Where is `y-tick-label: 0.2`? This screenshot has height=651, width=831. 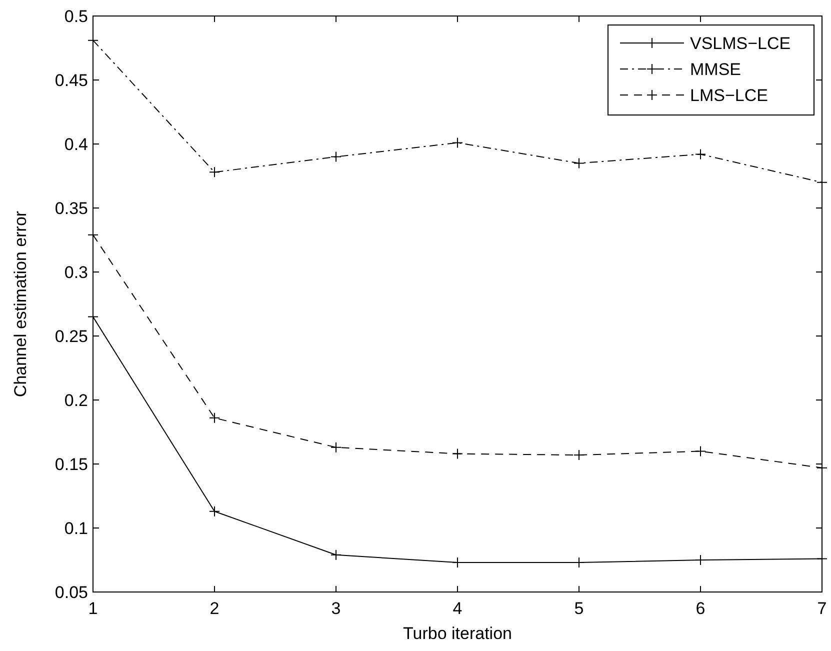
y-tick-label: 0.2 is located at coordinates (76, 400).